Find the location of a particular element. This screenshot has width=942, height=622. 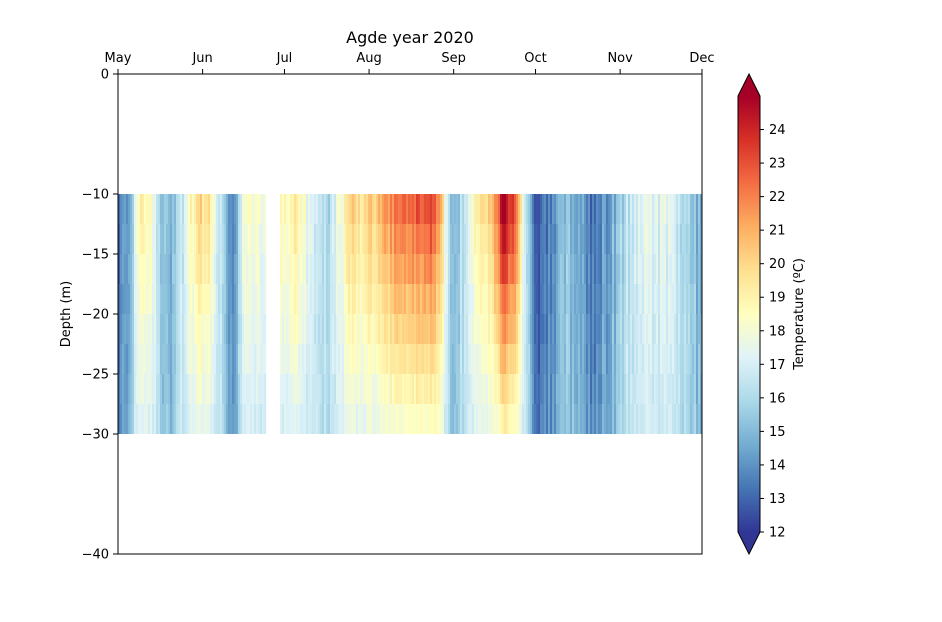

colorbar-extend-min is located at coordinates (749, 543).